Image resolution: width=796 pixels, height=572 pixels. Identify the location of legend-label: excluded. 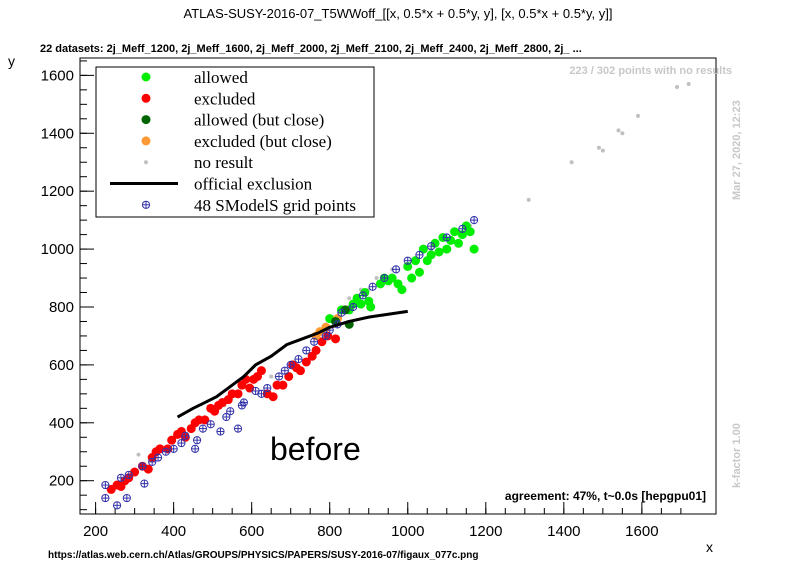
(225, 98).